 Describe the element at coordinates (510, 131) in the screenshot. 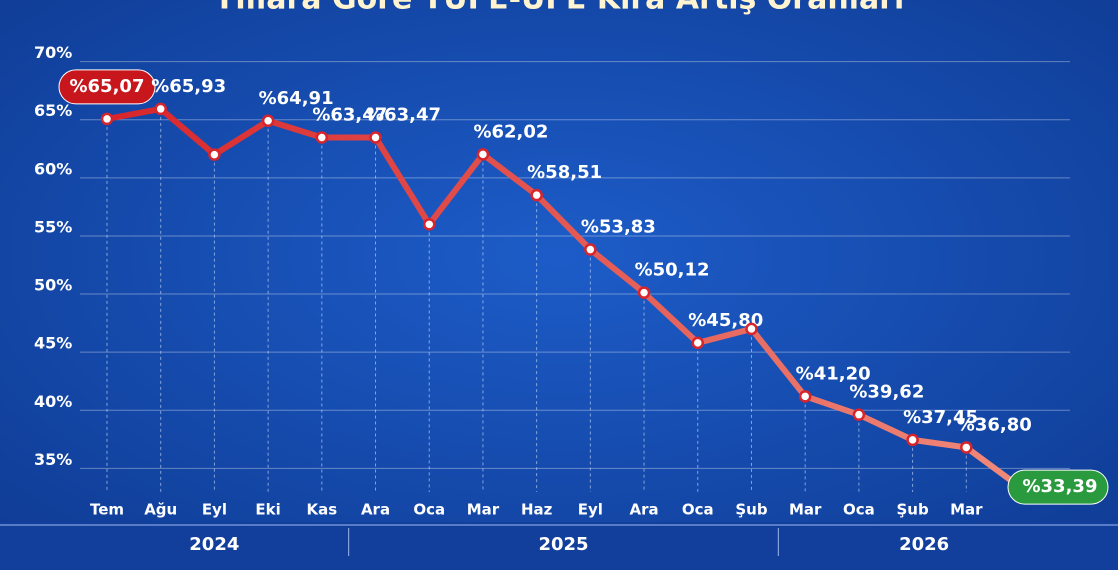

I see `value-label: %62,02` at that location.